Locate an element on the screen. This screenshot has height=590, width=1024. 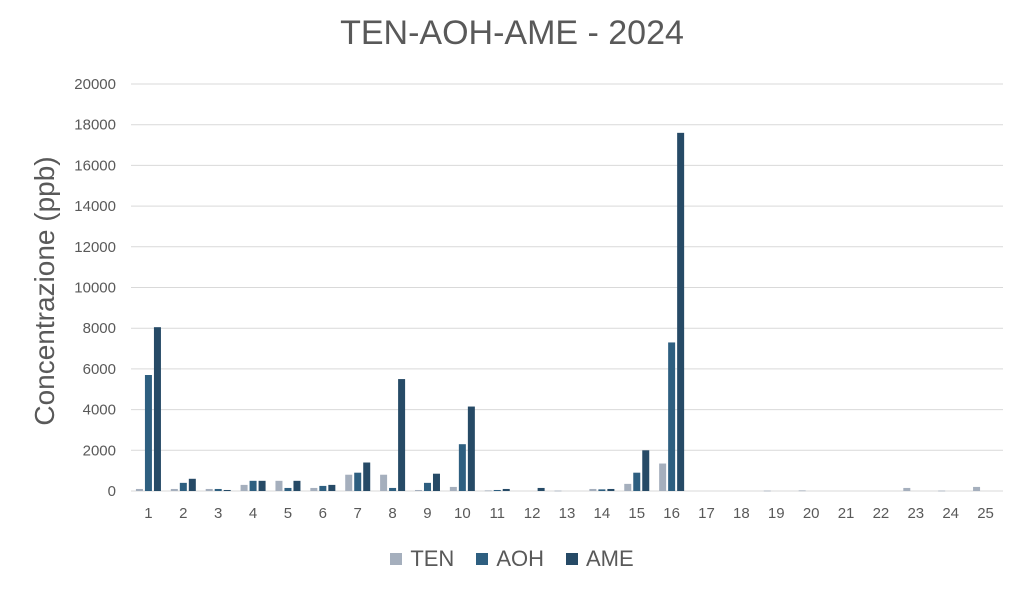
x-tick-label: 7 is located at coordinates (358, 513).